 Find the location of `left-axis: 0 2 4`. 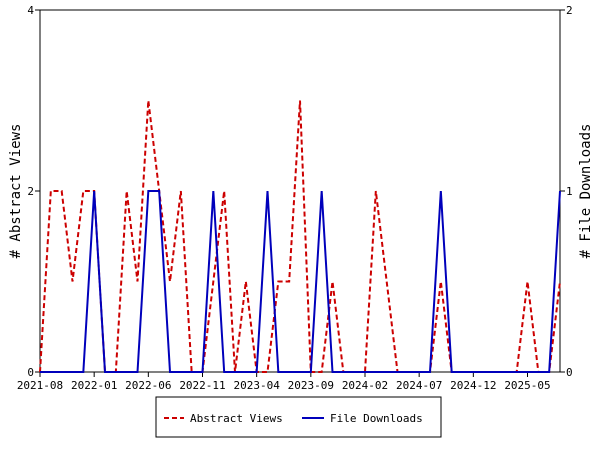

left-axis: 0 2 4 is located at coordinates (33, 191).